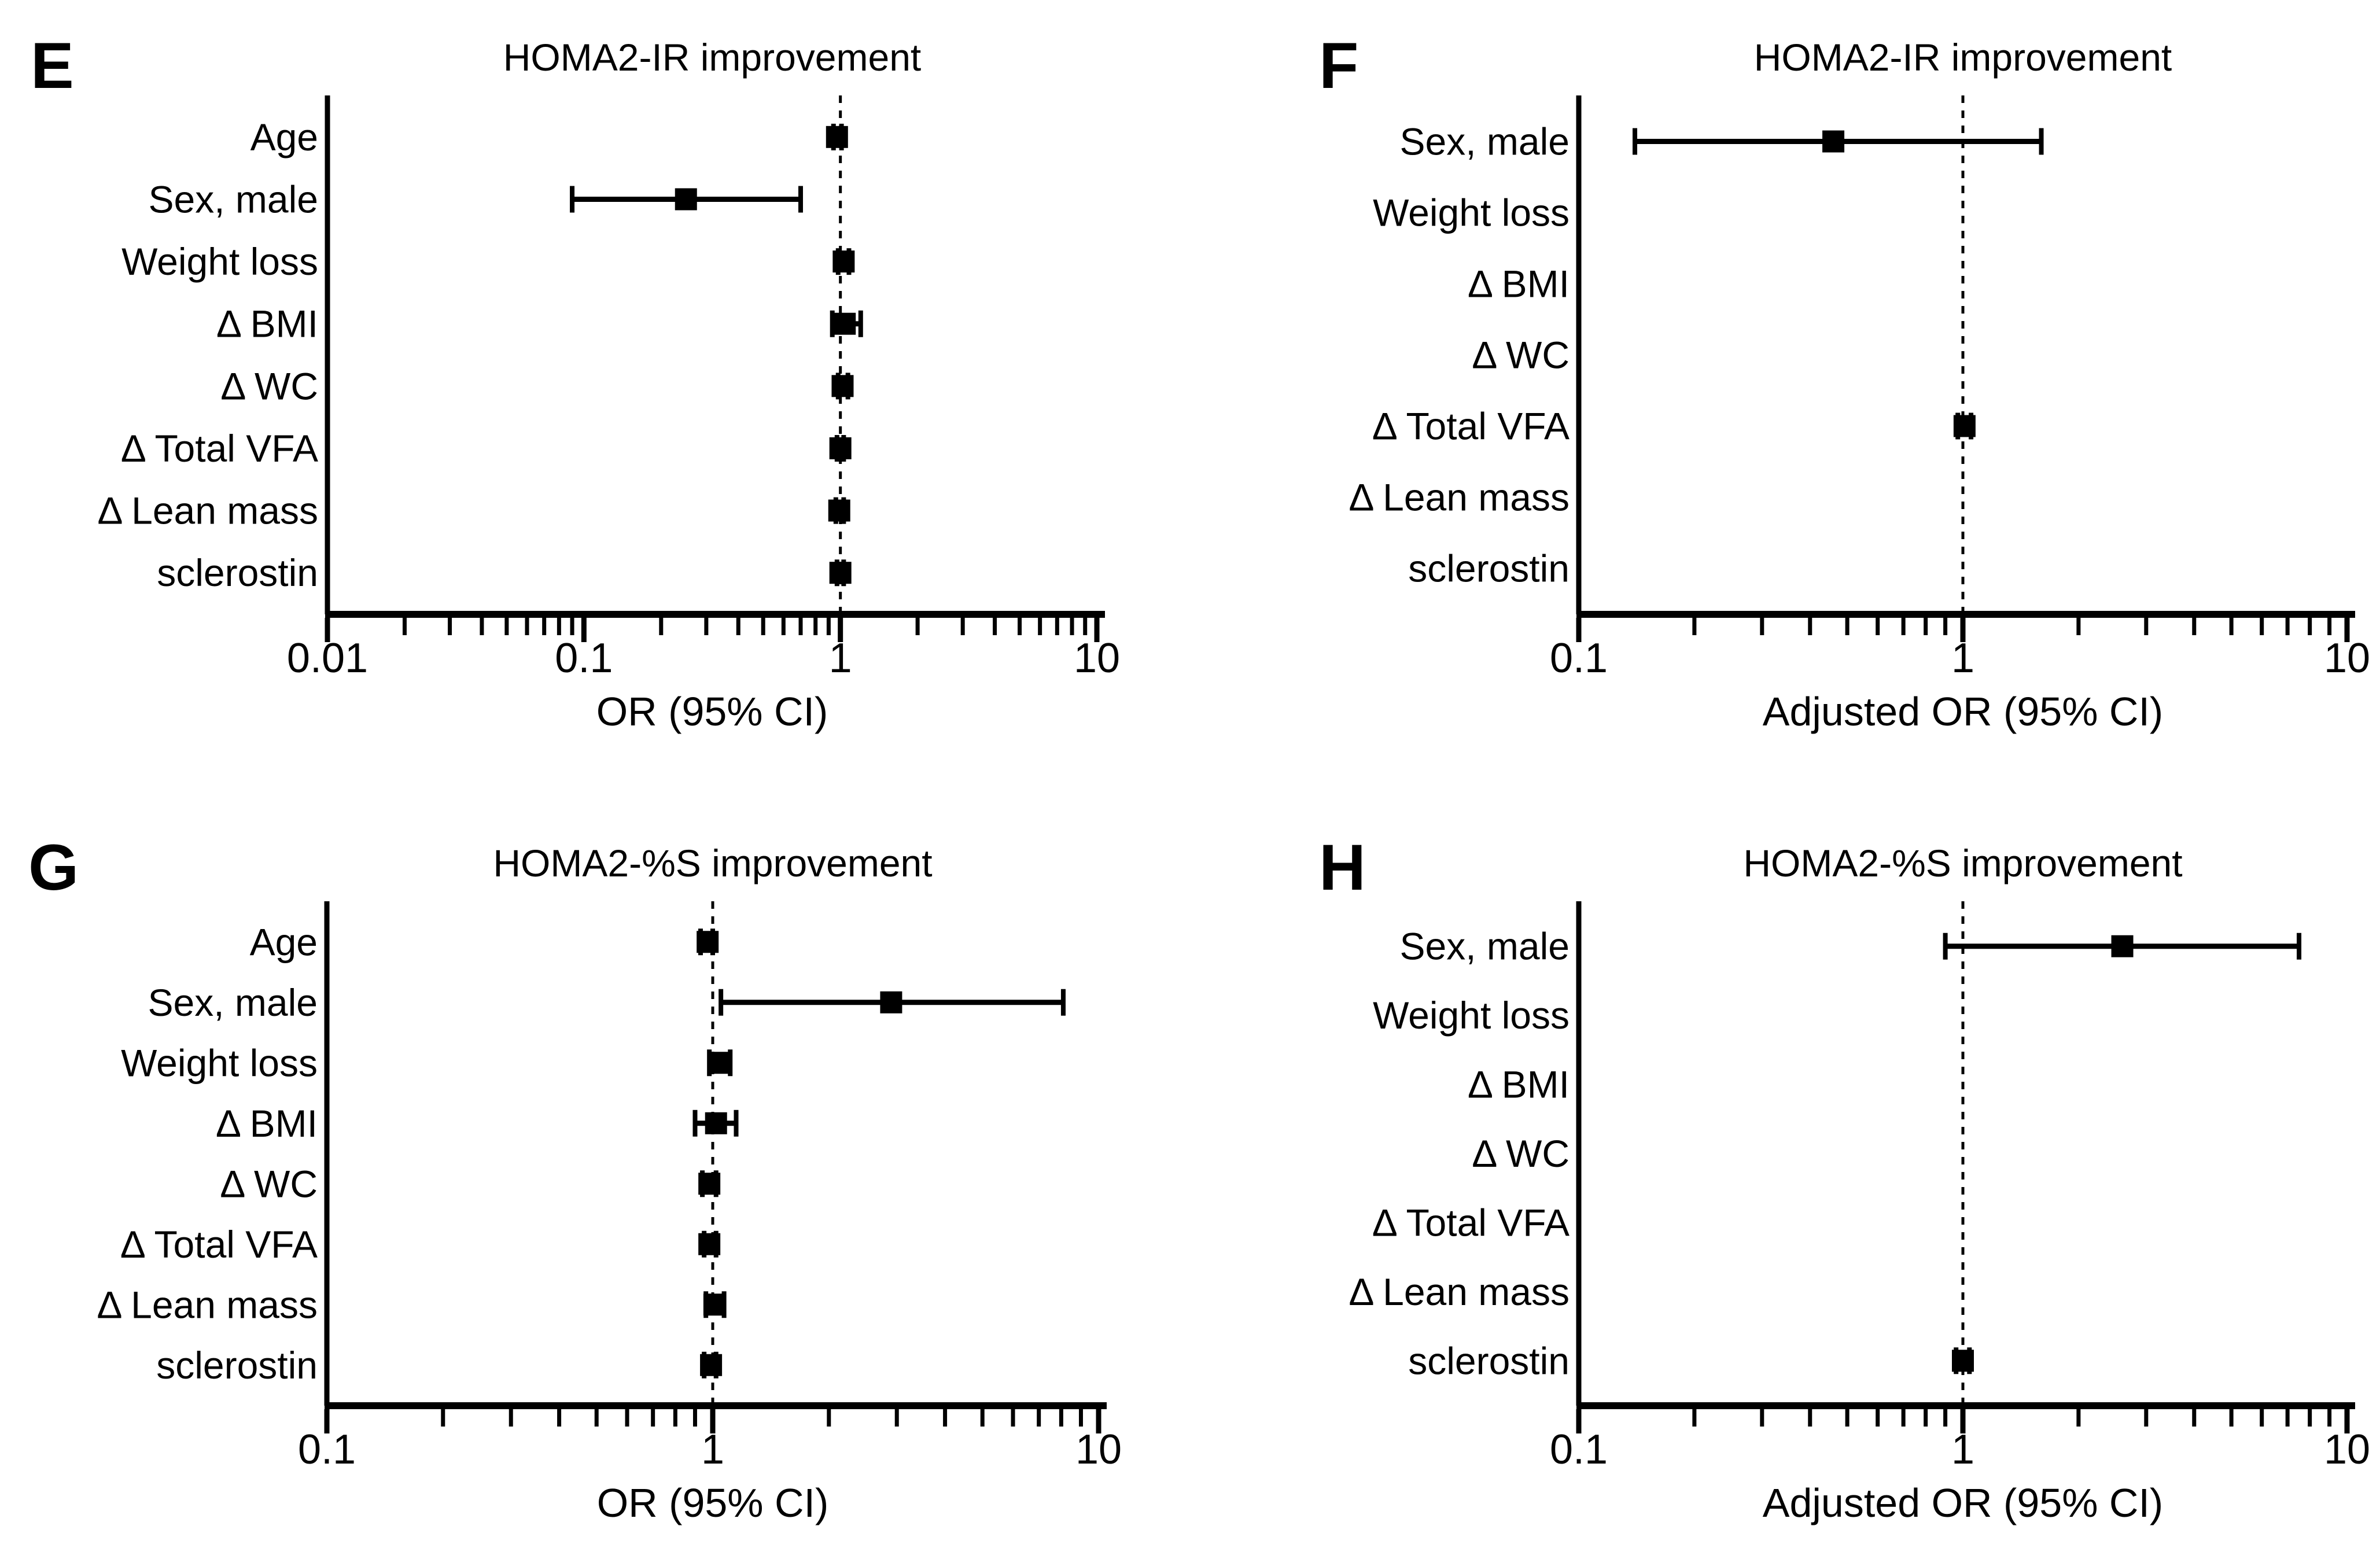 This screenshot has width=2380, height=1559. I want to click on panel-letter: G, so click(53, 867).